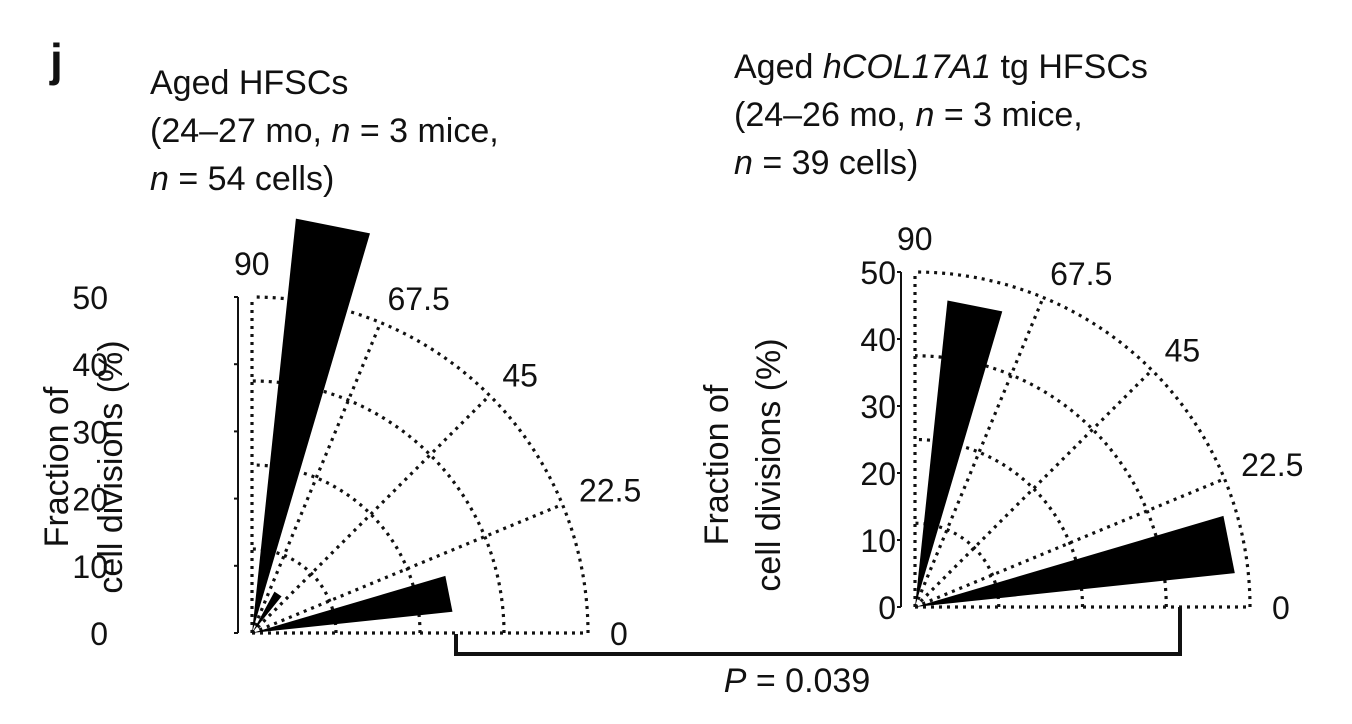 The height and width of the screenshot is (724, 1352). Describe the element at coordinates (1083, 439) in the screenshot. I see `polar-grid-arc` at that location.